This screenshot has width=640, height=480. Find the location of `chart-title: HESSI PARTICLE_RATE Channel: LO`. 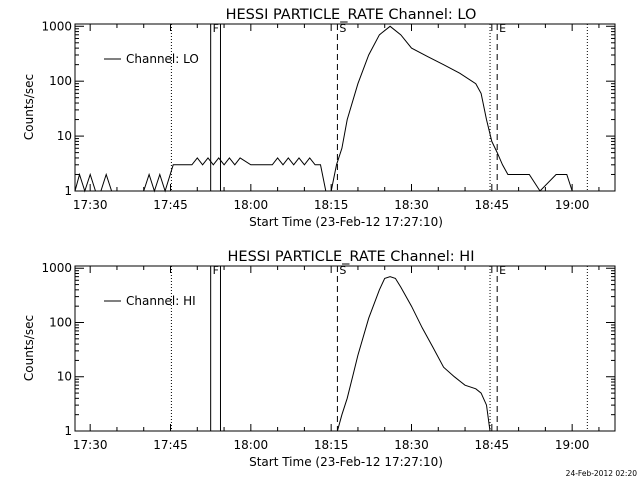

chart-title: HESSI PARTICLE_RATE Channel: LO is located at coordinates (351, 15).